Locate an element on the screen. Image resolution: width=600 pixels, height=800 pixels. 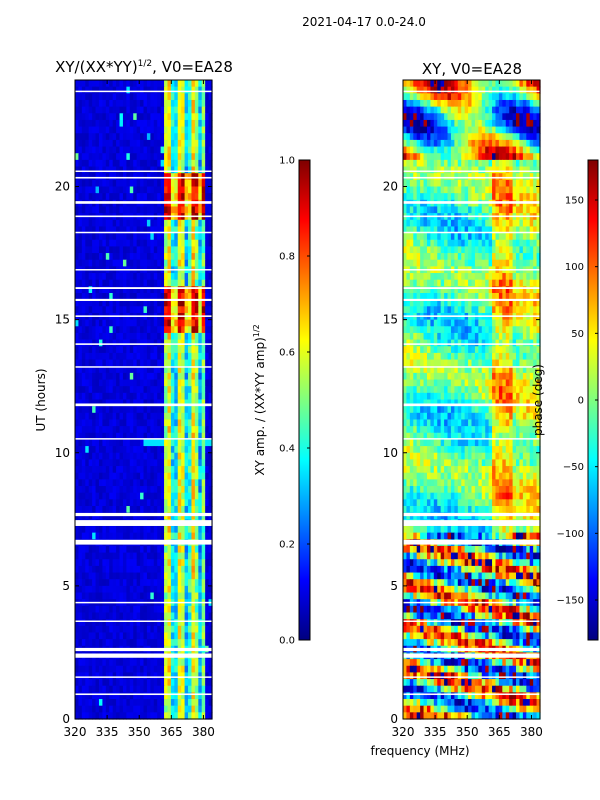
colorbar-tick-label: 0.8 is located at coordinates (287, 257).